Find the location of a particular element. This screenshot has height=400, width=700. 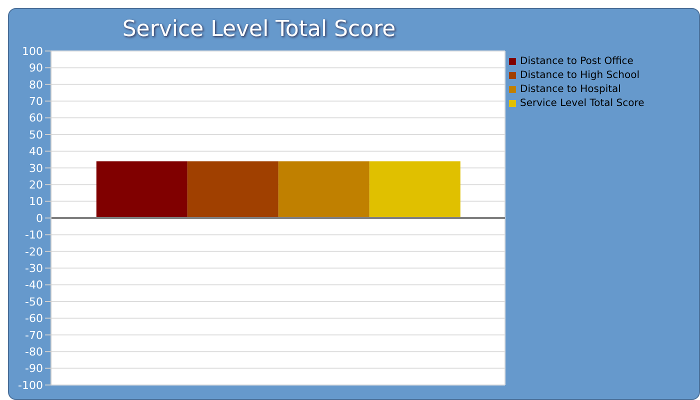

y-tick-label: -20 is located at coordinates (34, 251).